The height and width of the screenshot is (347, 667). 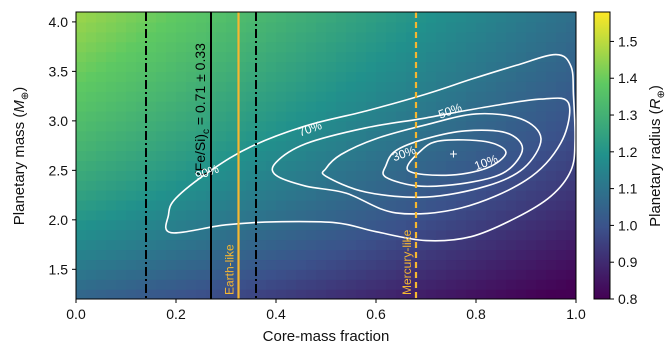 What do you see at coordinates (628, 225) in the screenshot?
I see `colorbar-tick-label: 1.0` at bounding box center [628, 225].